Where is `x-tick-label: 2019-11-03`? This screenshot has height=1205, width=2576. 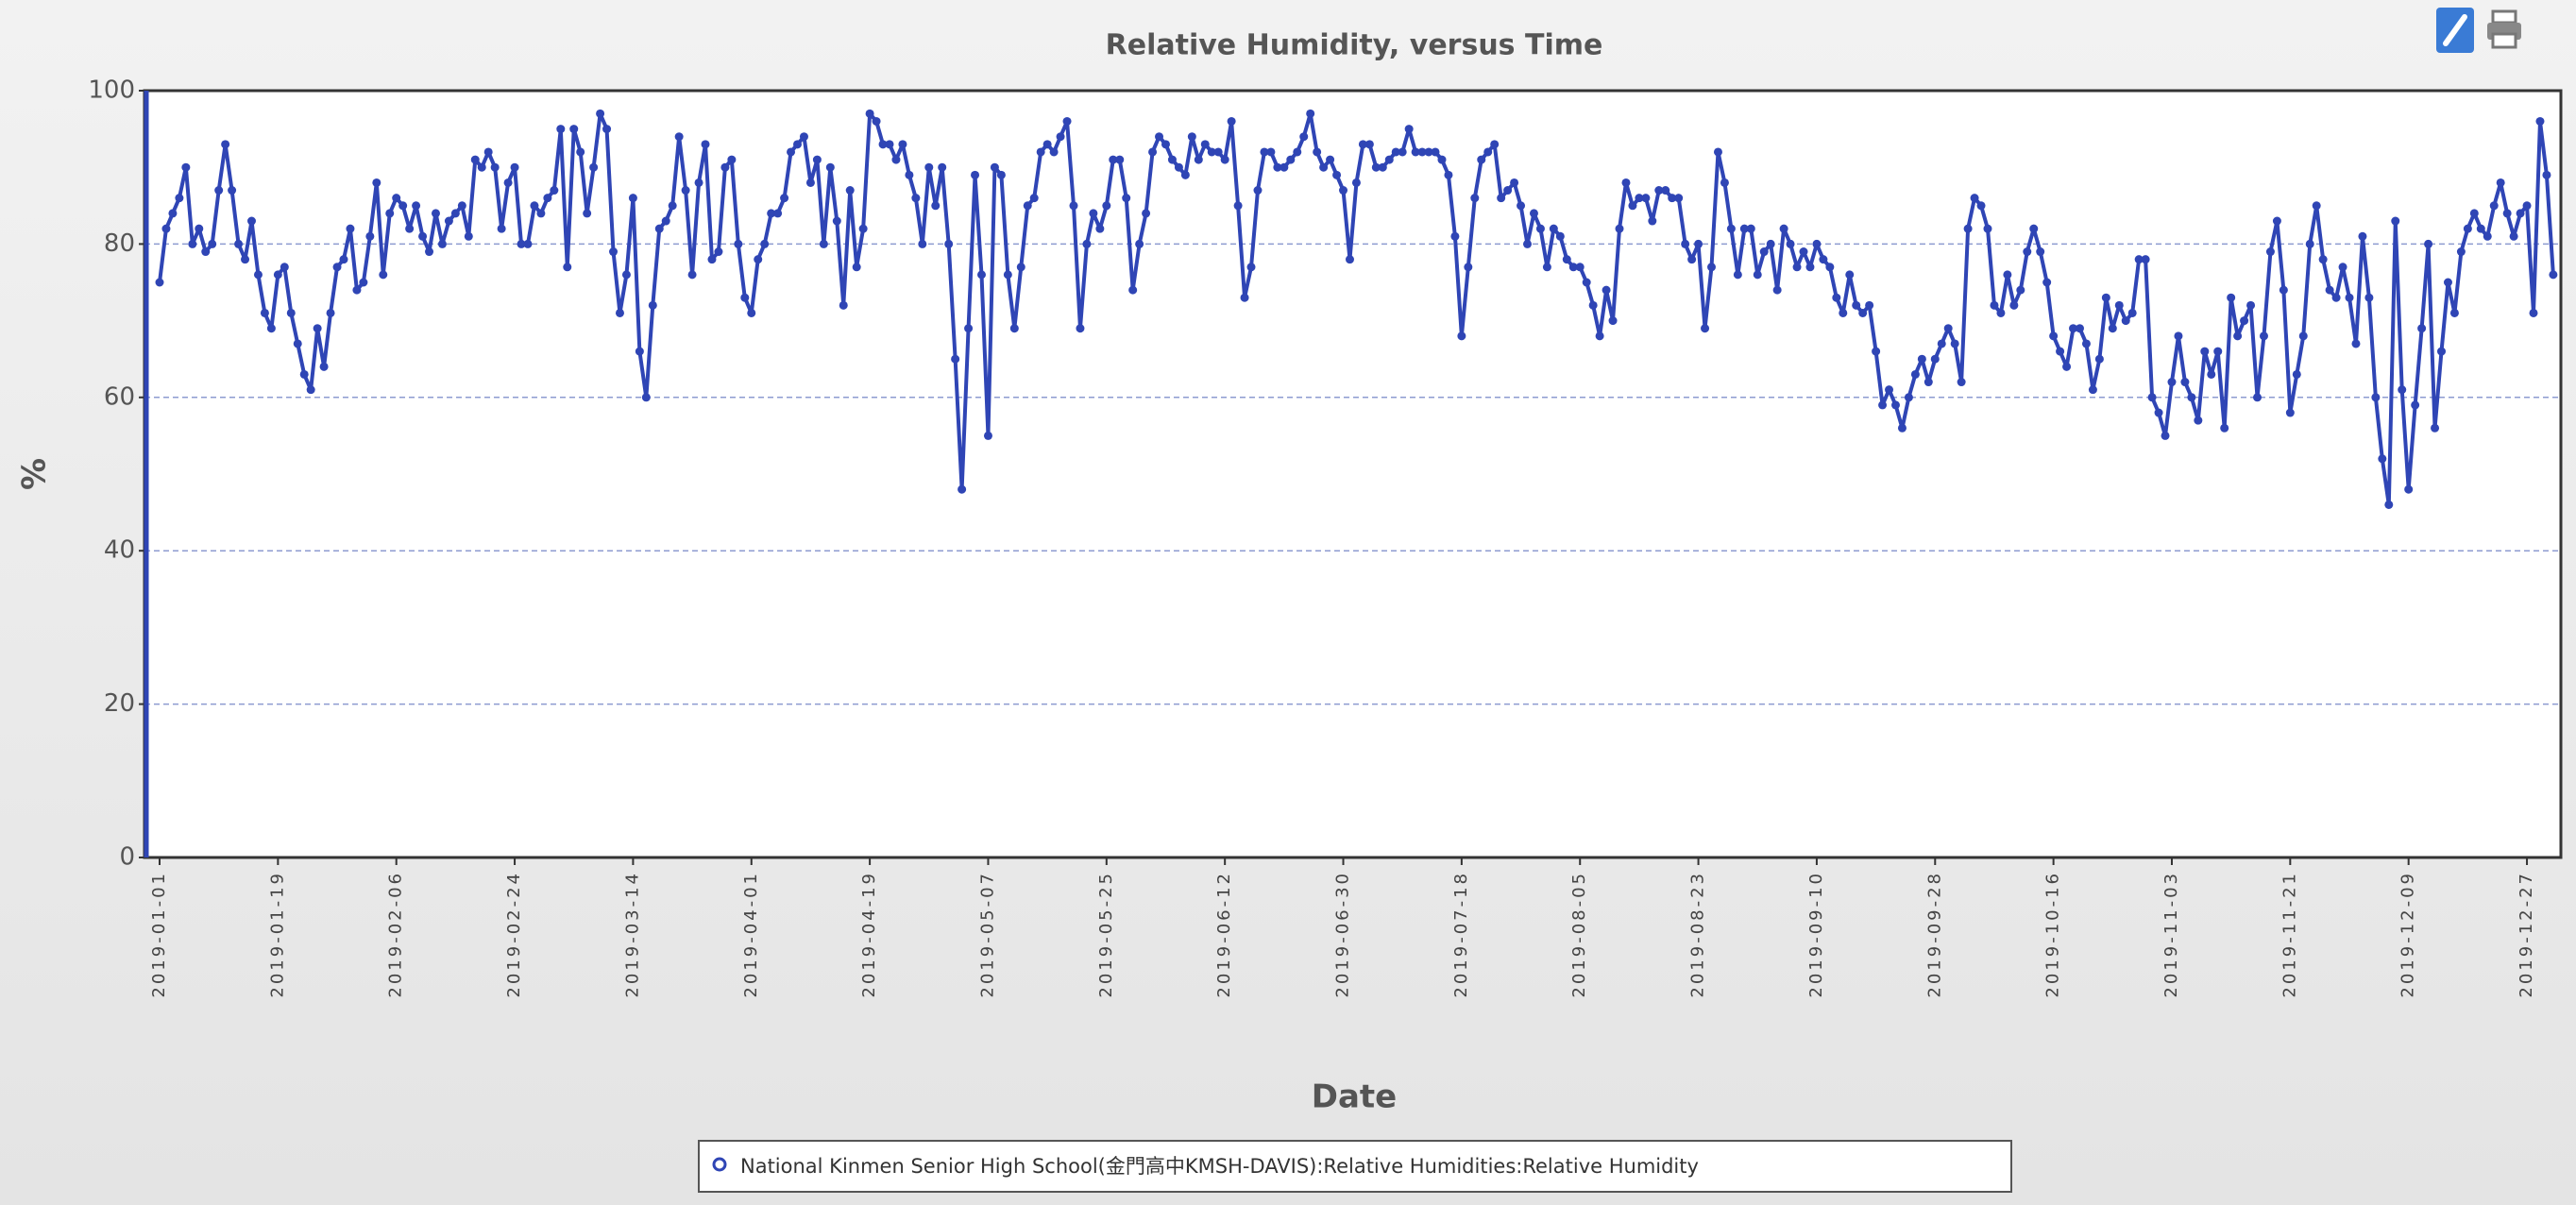 x-tick-label: 2019-11-03 is located at coordinates (2171, 935).